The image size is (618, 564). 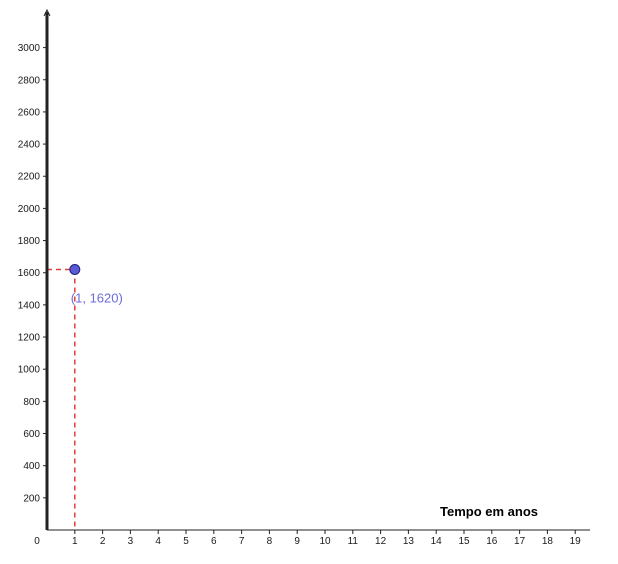 What do you see at coordinates (548, 541) in the screenshot?
I see `x-tick-label: 18` at bounding box center [548, 541].